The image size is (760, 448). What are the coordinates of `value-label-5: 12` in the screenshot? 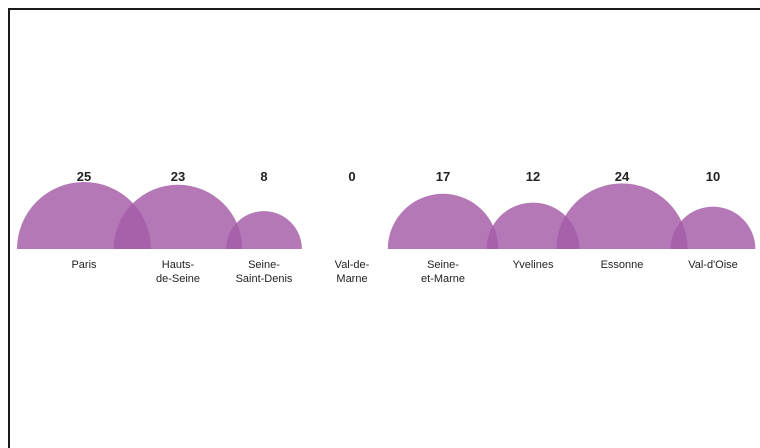 It's located at (533, 176).